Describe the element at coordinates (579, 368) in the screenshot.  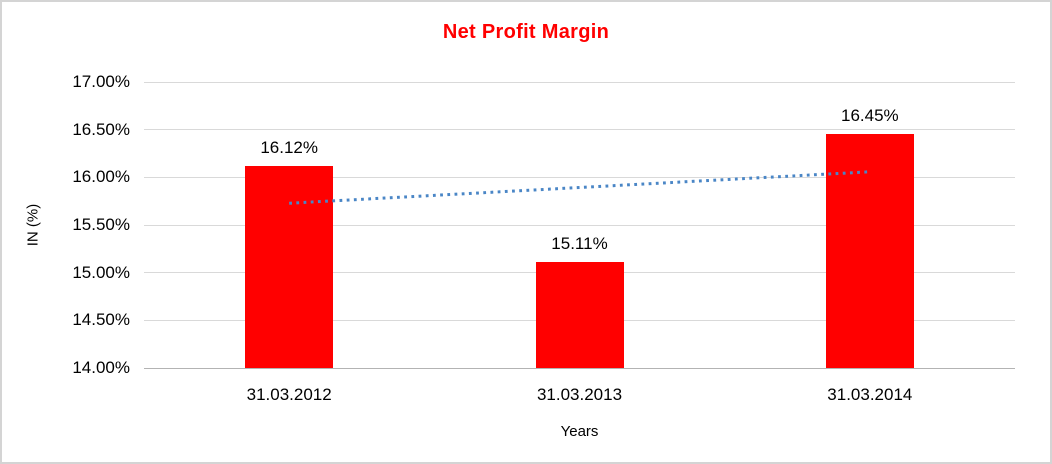
I see `x-axis-baseline` at that location.